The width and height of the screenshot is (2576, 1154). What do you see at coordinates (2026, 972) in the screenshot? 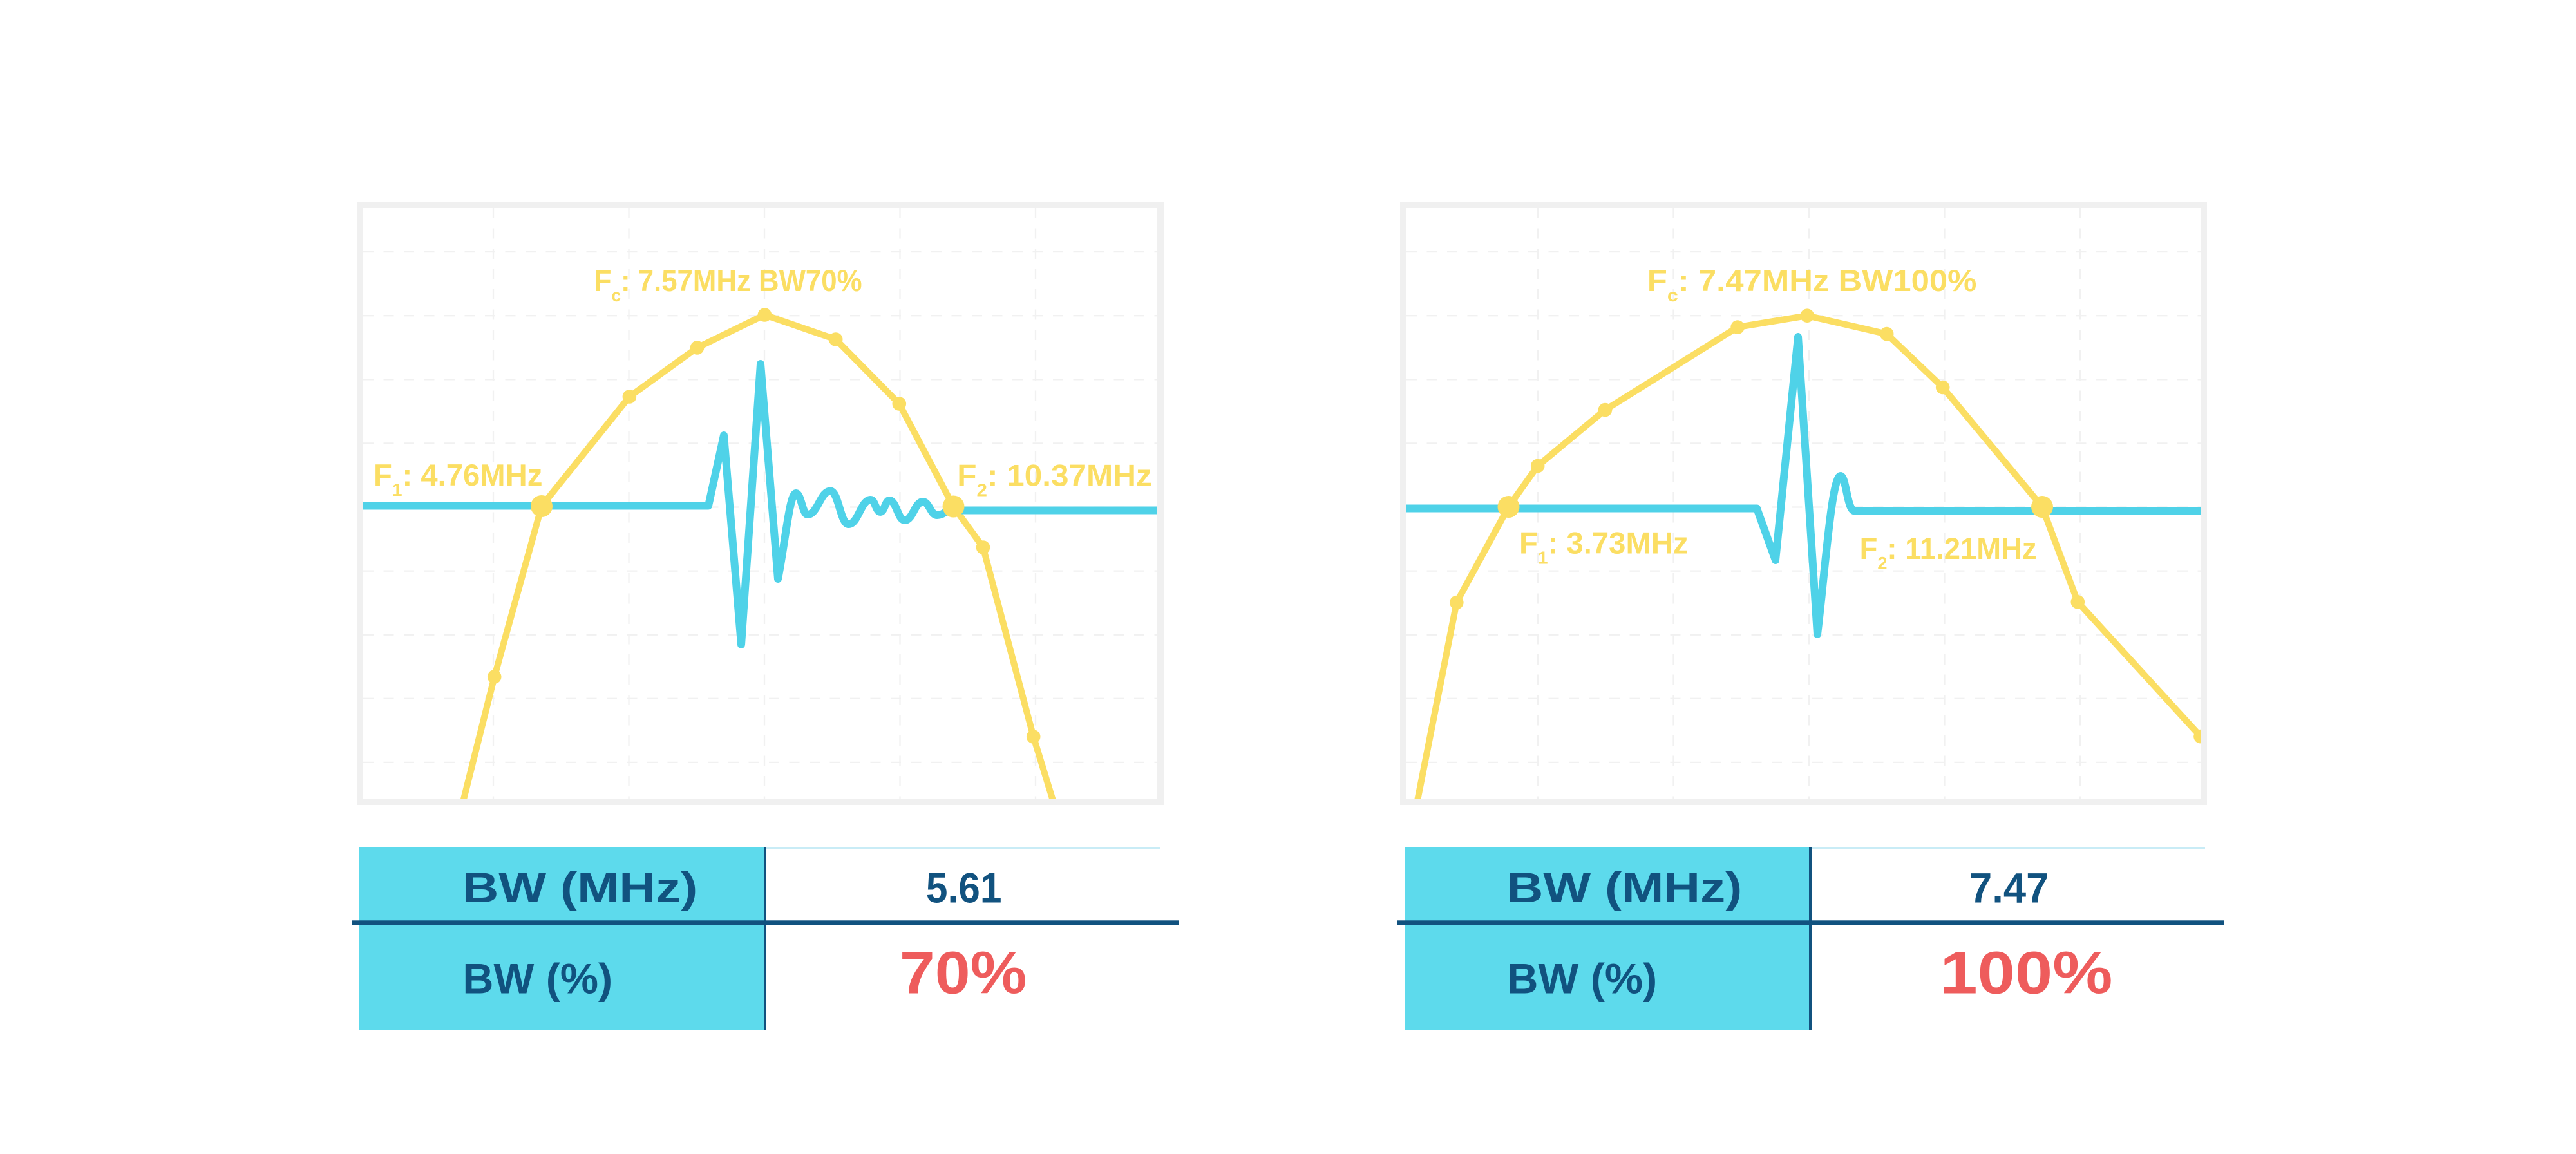
I see `svg-text: 100%` at bounding box center [2026, 972].